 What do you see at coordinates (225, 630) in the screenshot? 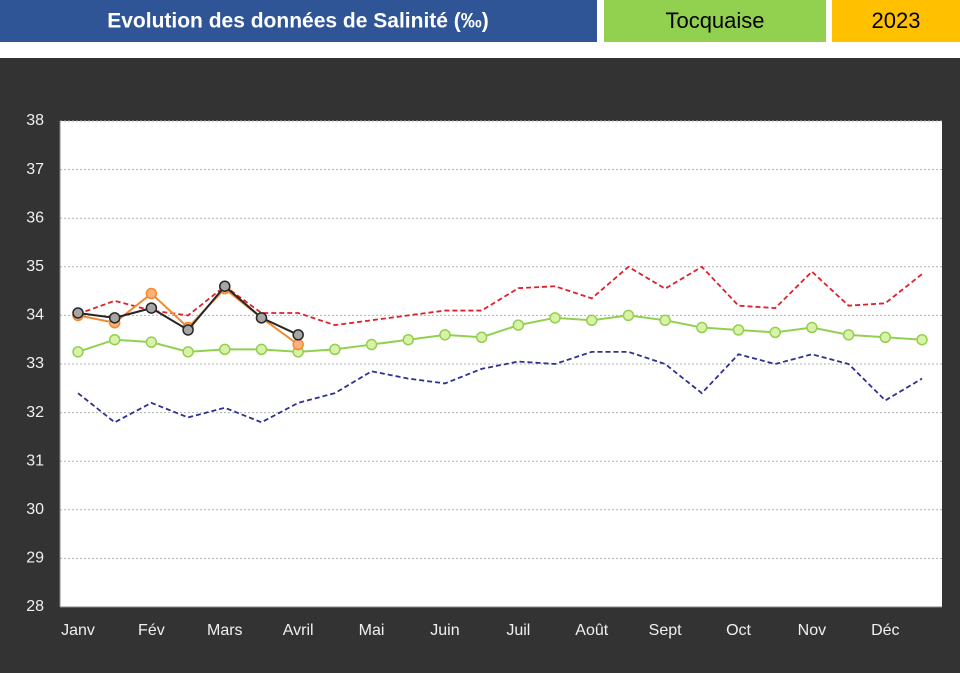
I see `x-tick-label: Mars` at bounding box center [225, 630].